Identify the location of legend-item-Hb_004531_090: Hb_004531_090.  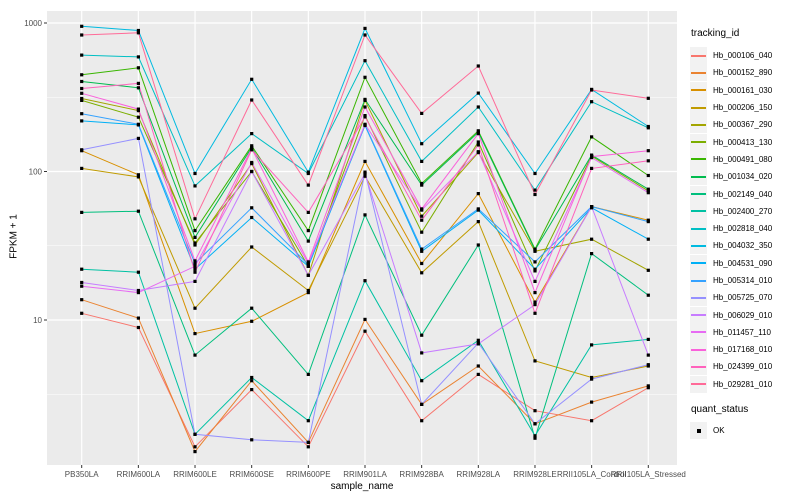
(745, 263).